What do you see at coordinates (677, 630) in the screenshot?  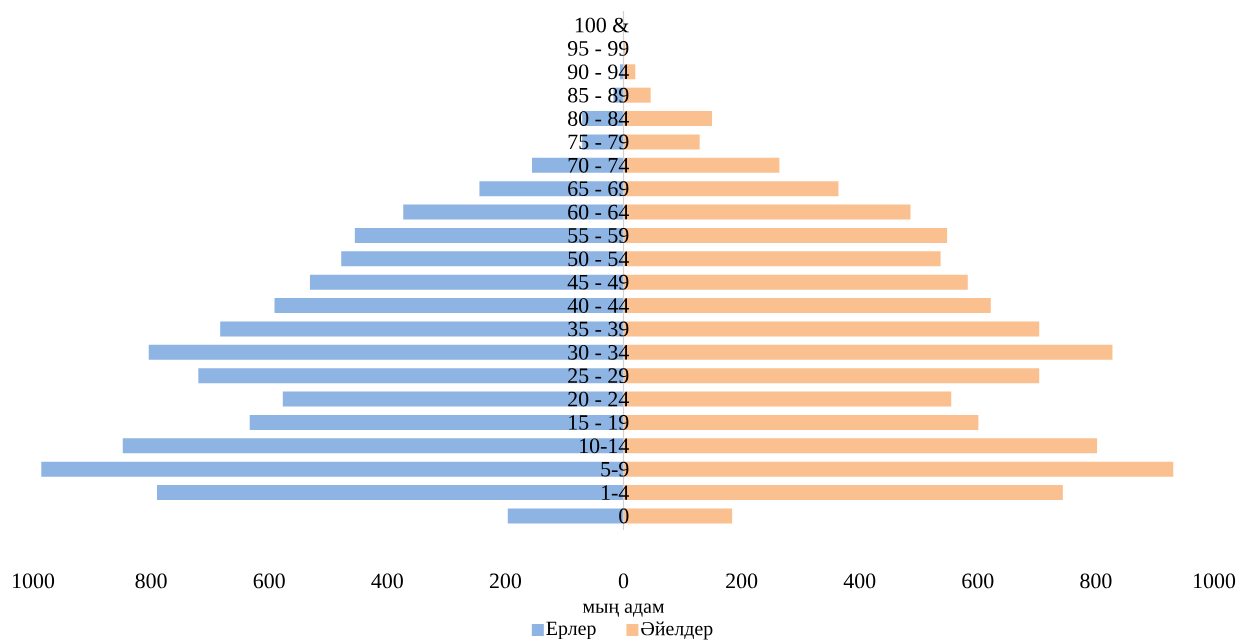 I see `legend-label: Әйелдер` at bounding box center [677, 630].